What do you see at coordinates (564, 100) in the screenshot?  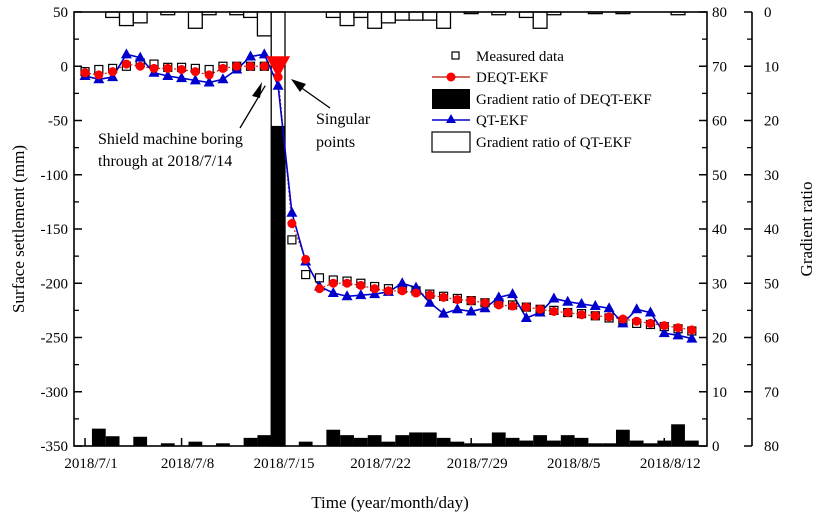 I see `legend-label-2: Gradient ratio of DEQT-EKF` at bounding box center [564, 100].